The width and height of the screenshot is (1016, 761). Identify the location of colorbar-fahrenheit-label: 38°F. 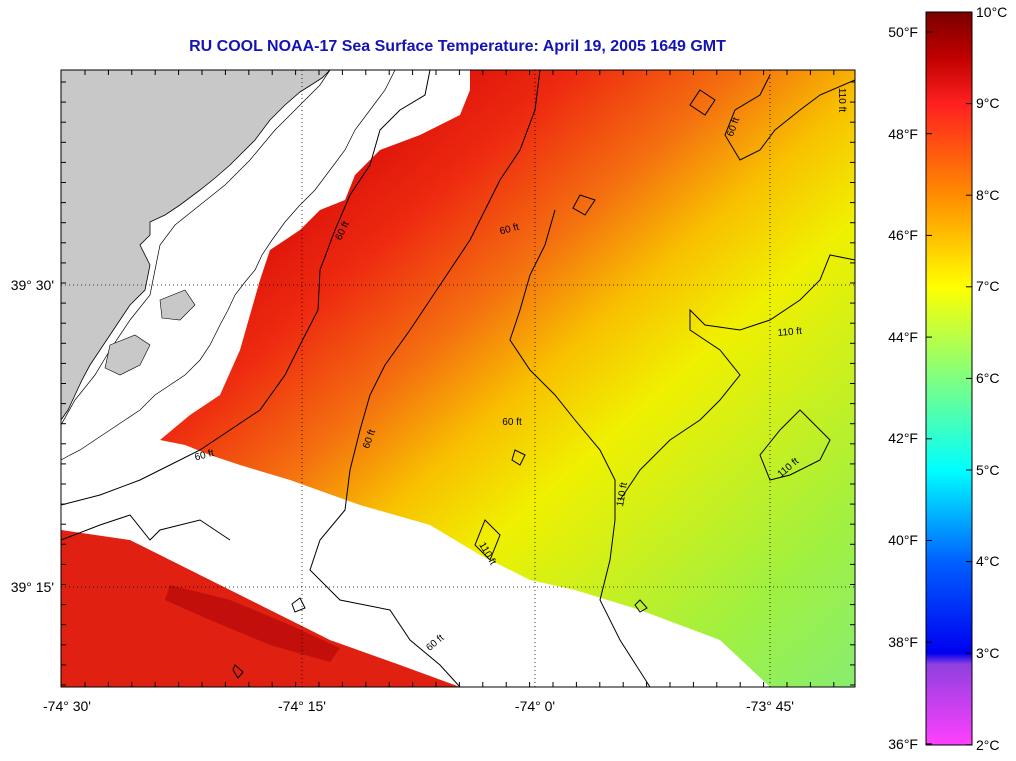
(903, 642).